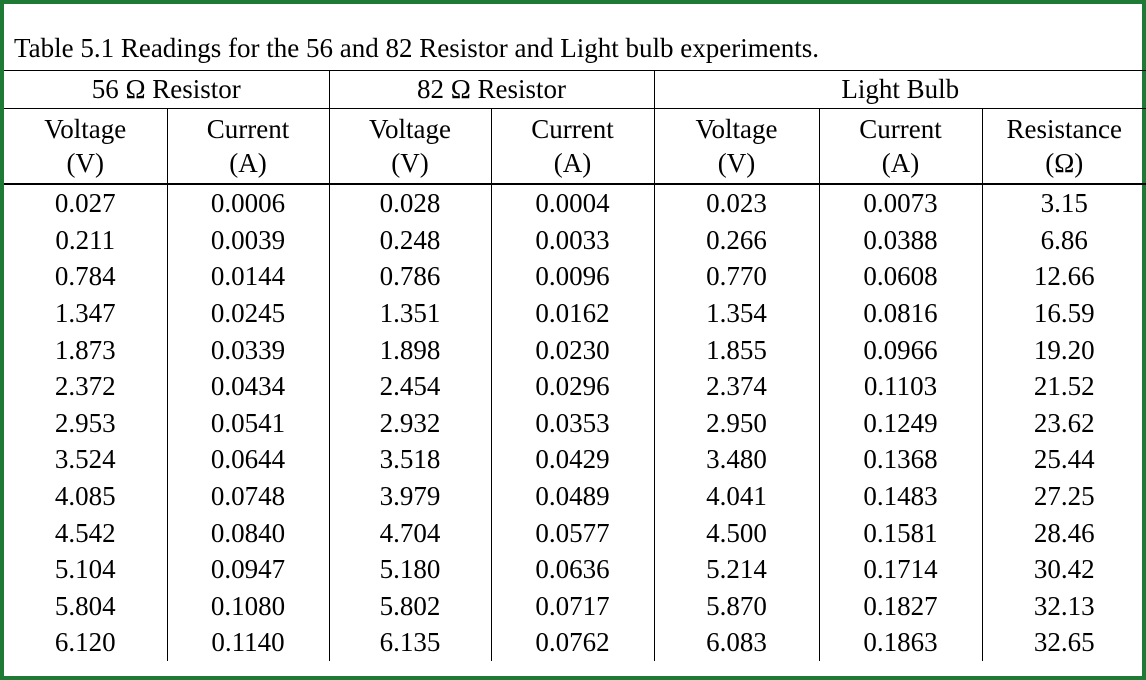  What do you see at coordinates (736, 276) in the screenshot?
I see `table-cell: 0.770` at bounding box center [736, 276].